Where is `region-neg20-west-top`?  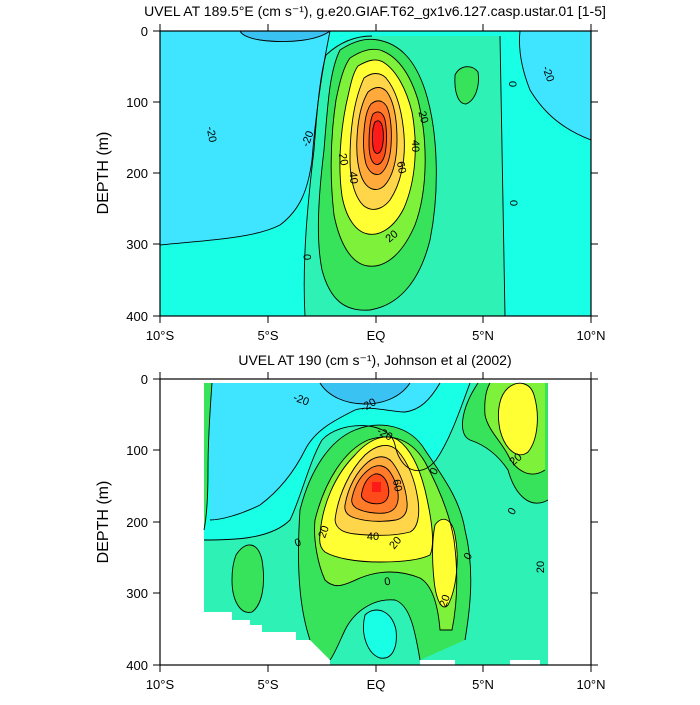
region-neg20-west-top is located at coordinates (245, 138).